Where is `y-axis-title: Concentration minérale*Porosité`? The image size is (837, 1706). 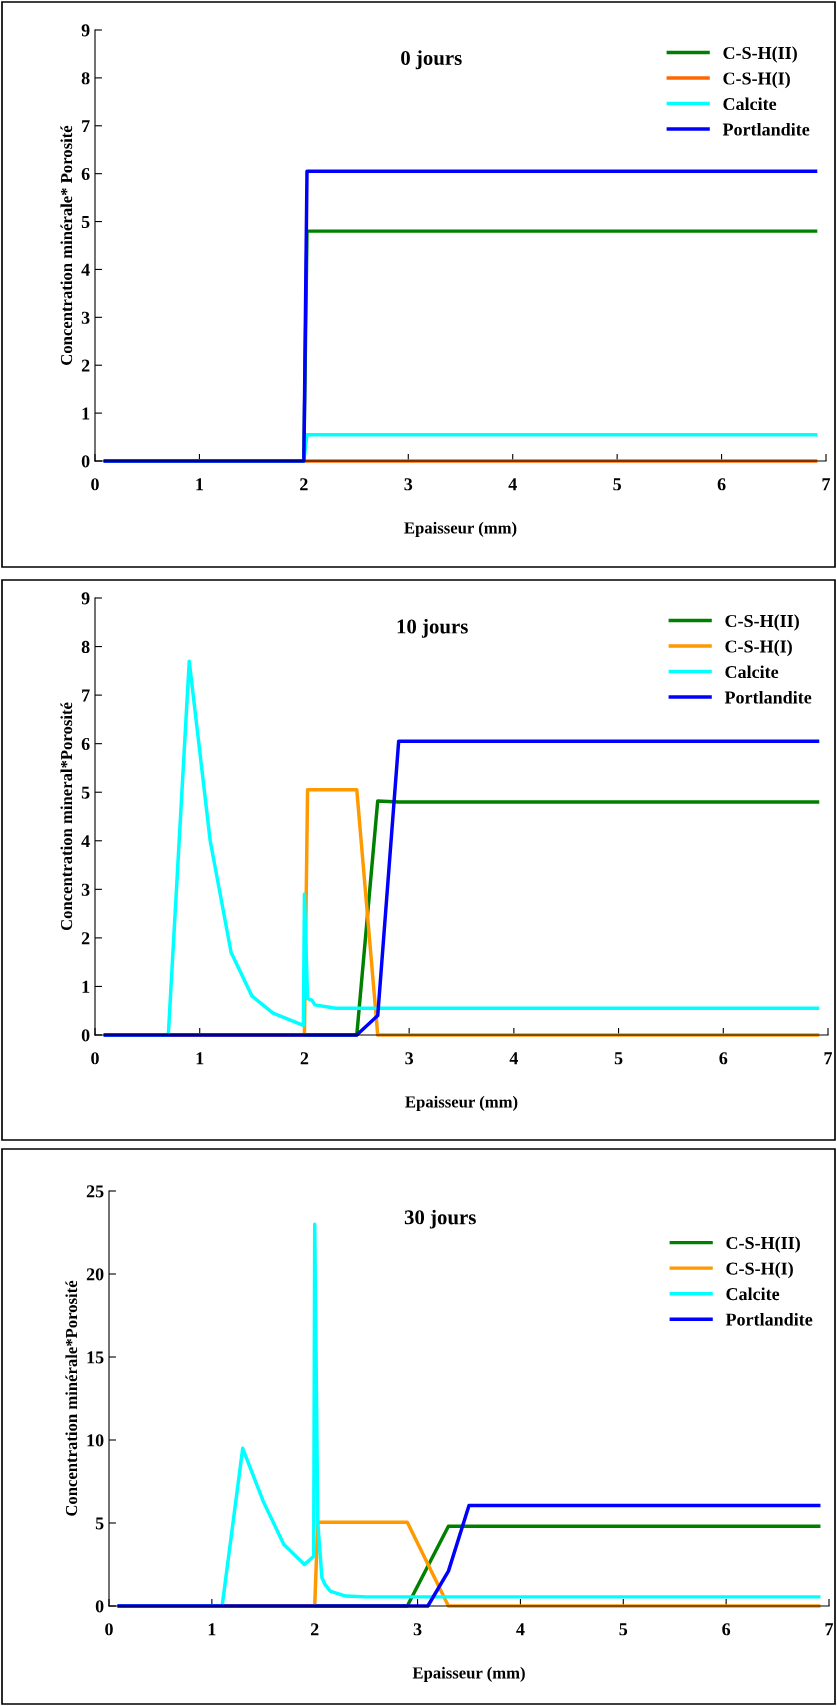 y-axis-title: Concentration minérale*Porosité is located at coordinates (71, 1398).